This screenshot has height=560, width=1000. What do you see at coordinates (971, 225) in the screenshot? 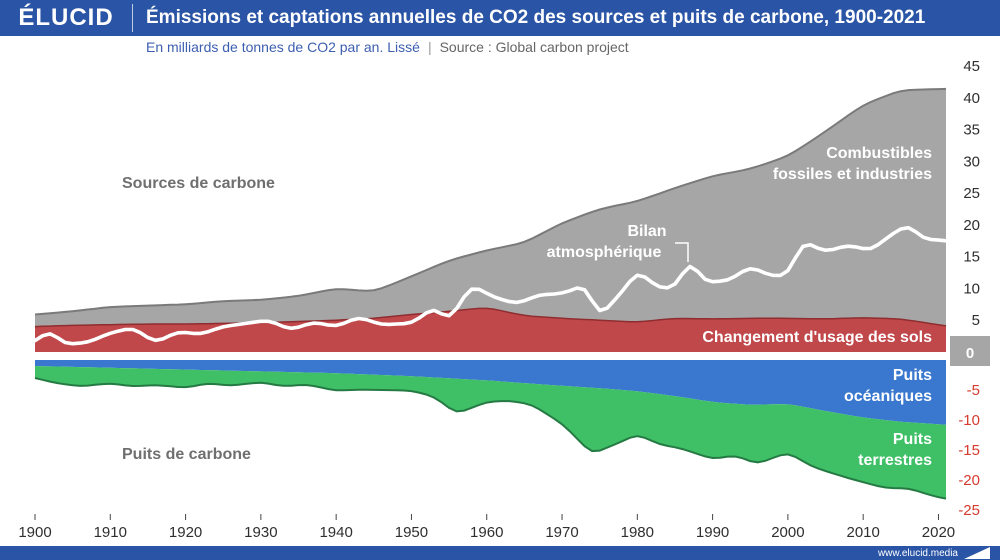
I see `y-tick-label: 20` at bounding box center [971, 225].